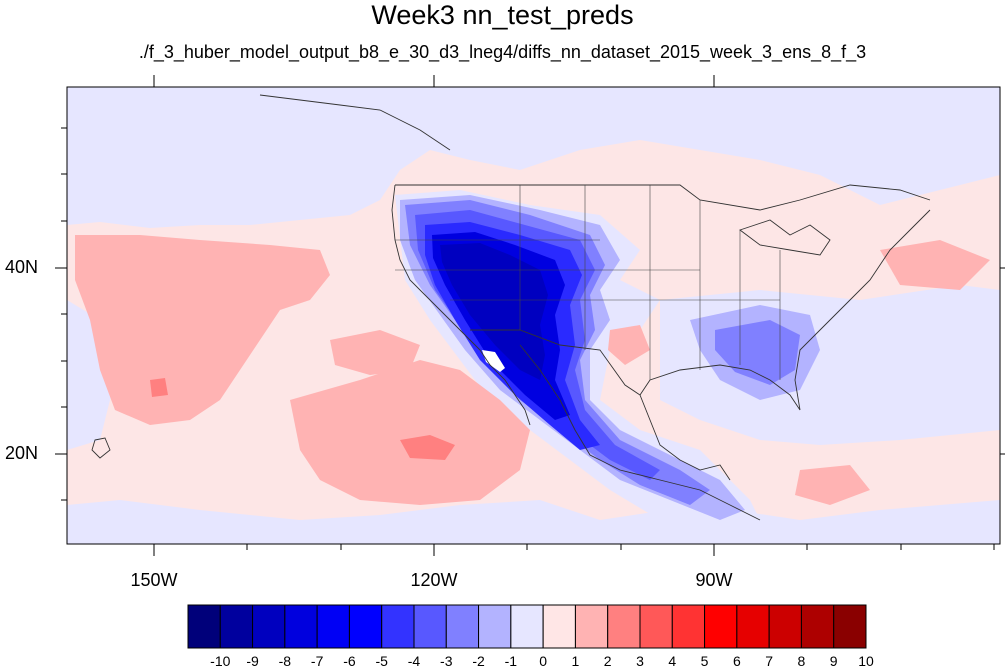 The image size is (1005, 672). What do you see at coordinates (493, 361) in the screenshot?
I see `baja-hole` at bounding box center [493, 361].